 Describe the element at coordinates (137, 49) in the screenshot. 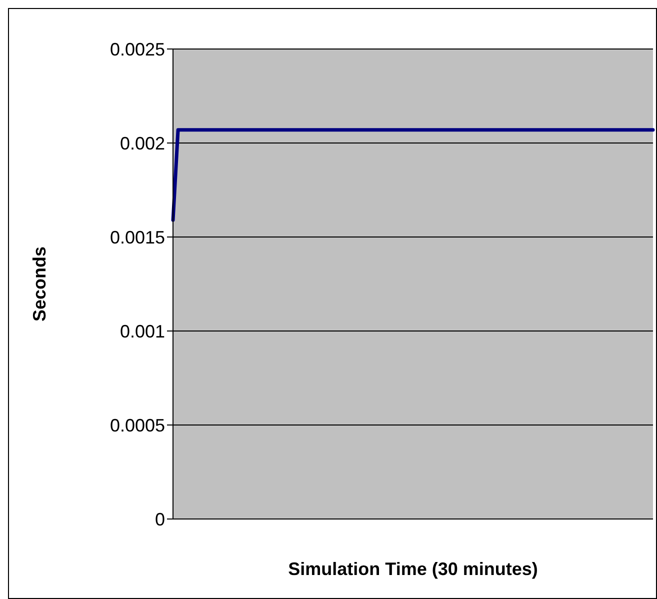

I see `y-tick-label: 0.0025` at that location.